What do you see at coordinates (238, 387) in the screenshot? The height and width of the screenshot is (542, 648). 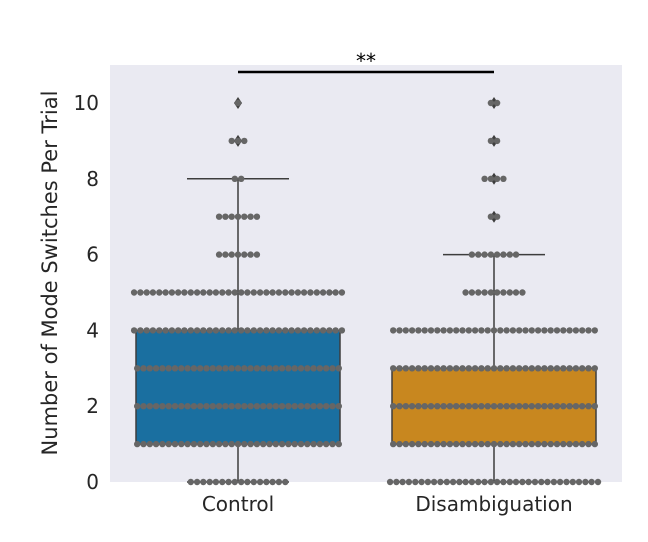 I see `iqr-box` at bounding box center [238, 387].